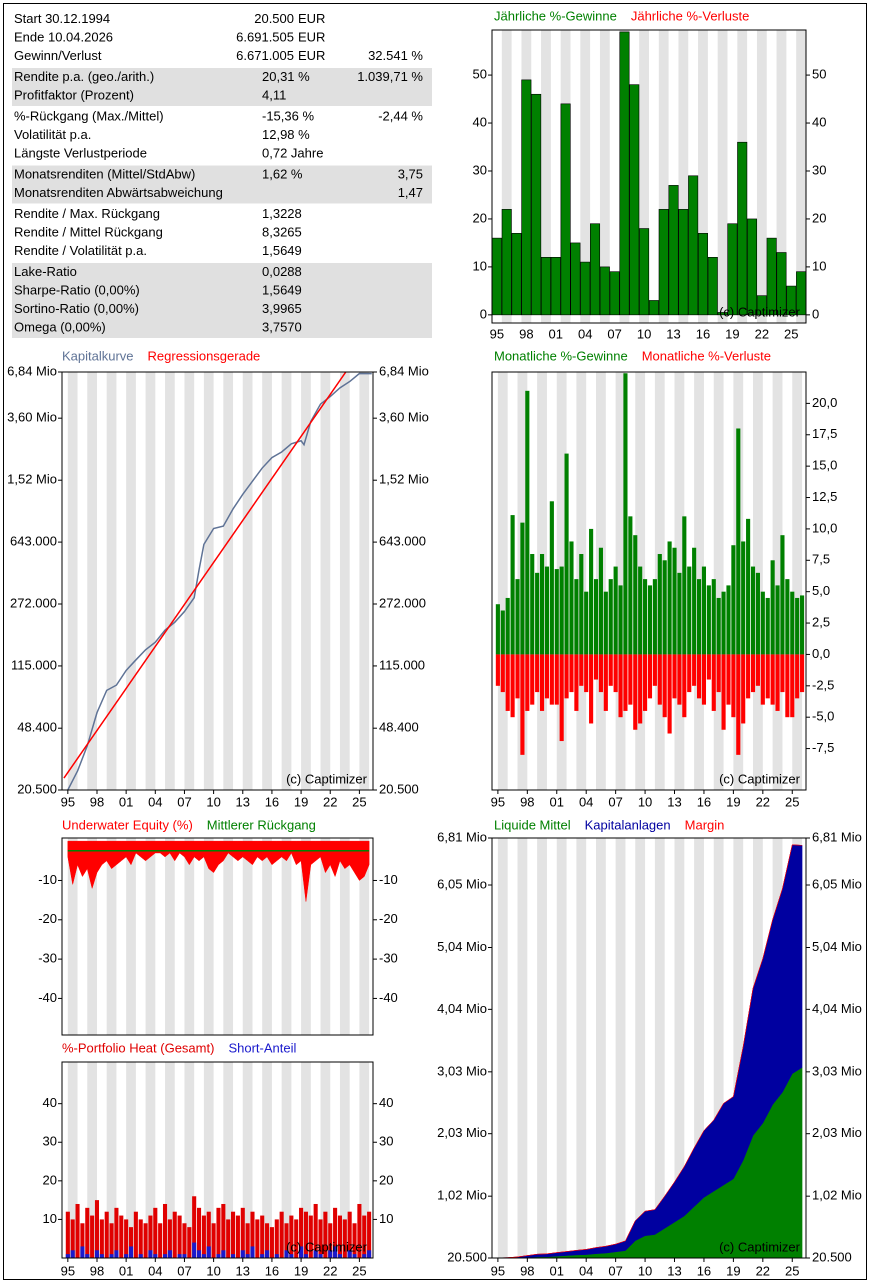 The height and width of the screenshot is (1283, 870). Describe the element at coordinates (410, 192) in the screenshot. I see `stat-extra: 1,47` at that location.